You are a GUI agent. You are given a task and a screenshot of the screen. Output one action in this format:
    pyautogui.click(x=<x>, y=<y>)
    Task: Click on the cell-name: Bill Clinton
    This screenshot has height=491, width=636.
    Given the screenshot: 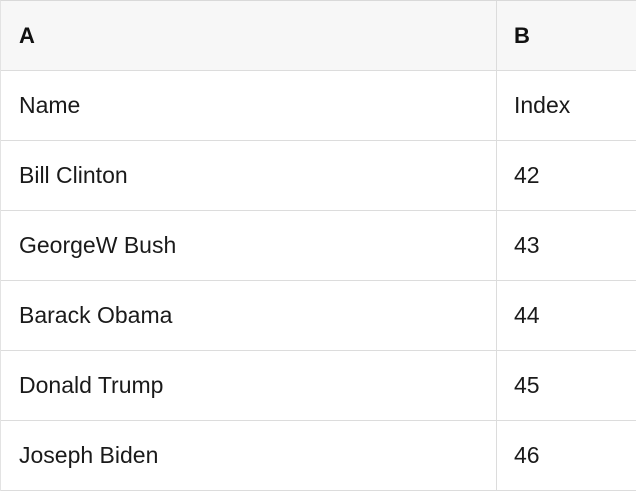 What is the action you would take?
    pyautogui.click(x=249, y=176)
    